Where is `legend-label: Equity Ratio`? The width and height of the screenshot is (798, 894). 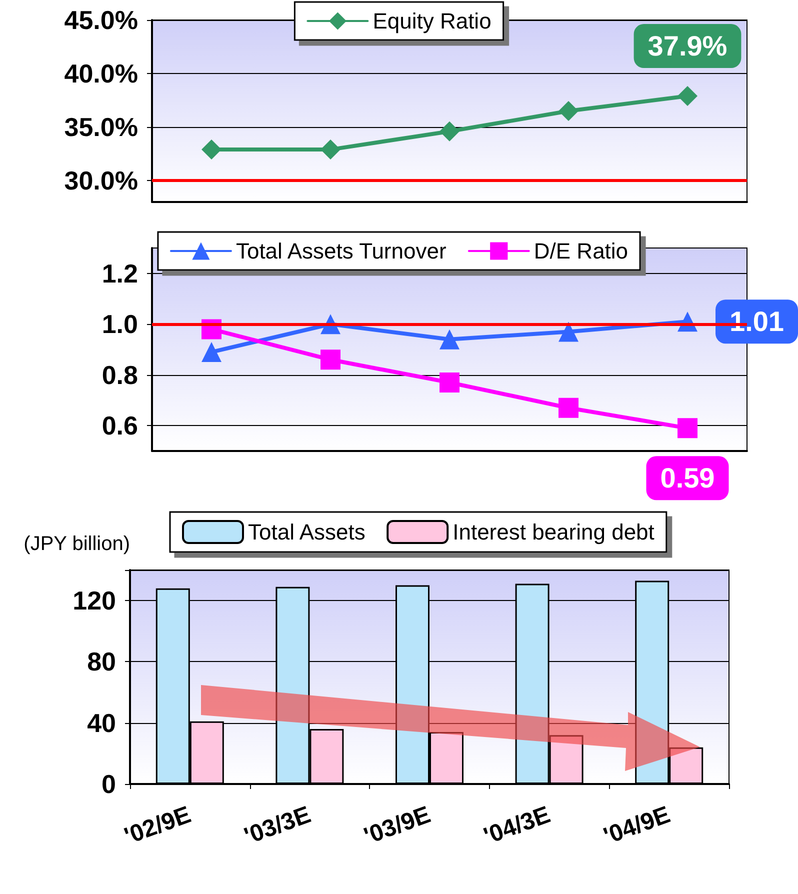 legend-label: Equity Ratio is located at coordinates (432, 21).